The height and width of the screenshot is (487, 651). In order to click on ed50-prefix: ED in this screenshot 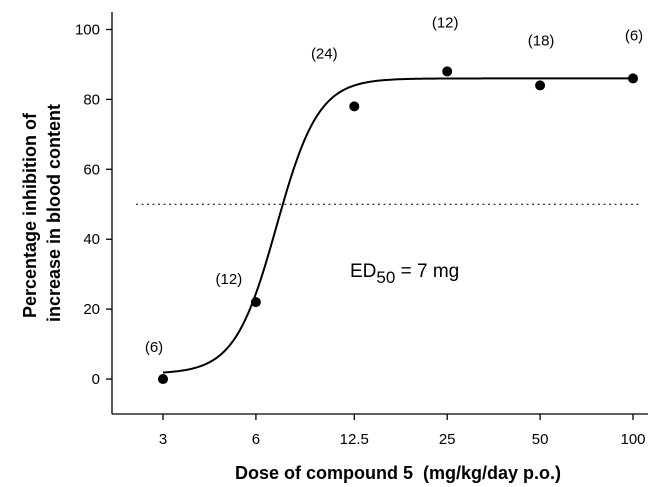, I will do `click(363, 271)`.